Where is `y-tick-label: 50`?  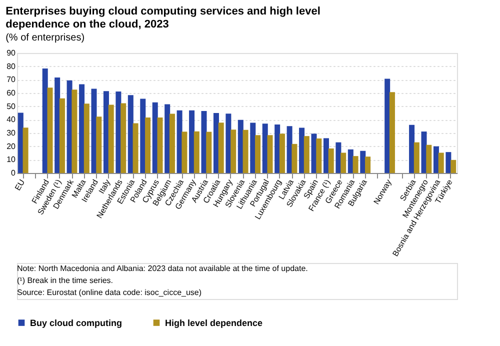 y-tick-label: 50 is located at coordinates (11, 106).